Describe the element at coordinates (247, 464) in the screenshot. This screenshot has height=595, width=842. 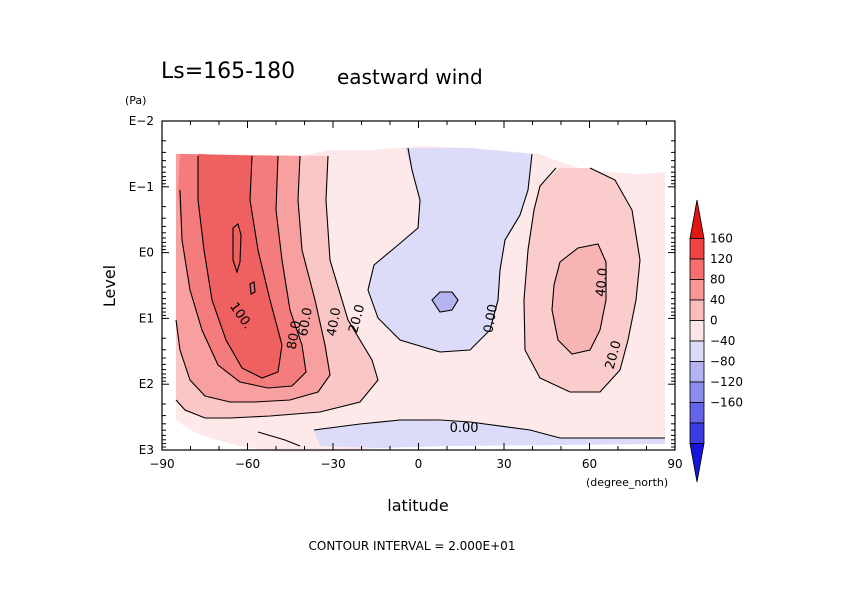
I see `x-tick-label: −60` at that location.